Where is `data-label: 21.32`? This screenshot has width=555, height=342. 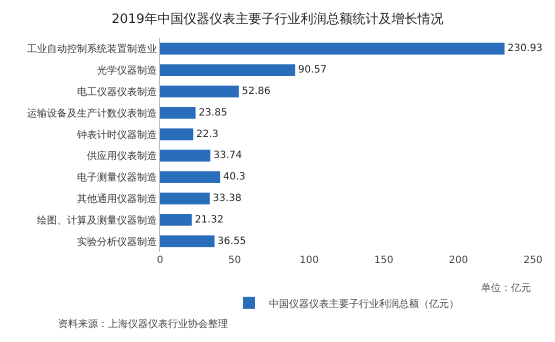 data-label: 21.32 is located at coordinates (209, 220).